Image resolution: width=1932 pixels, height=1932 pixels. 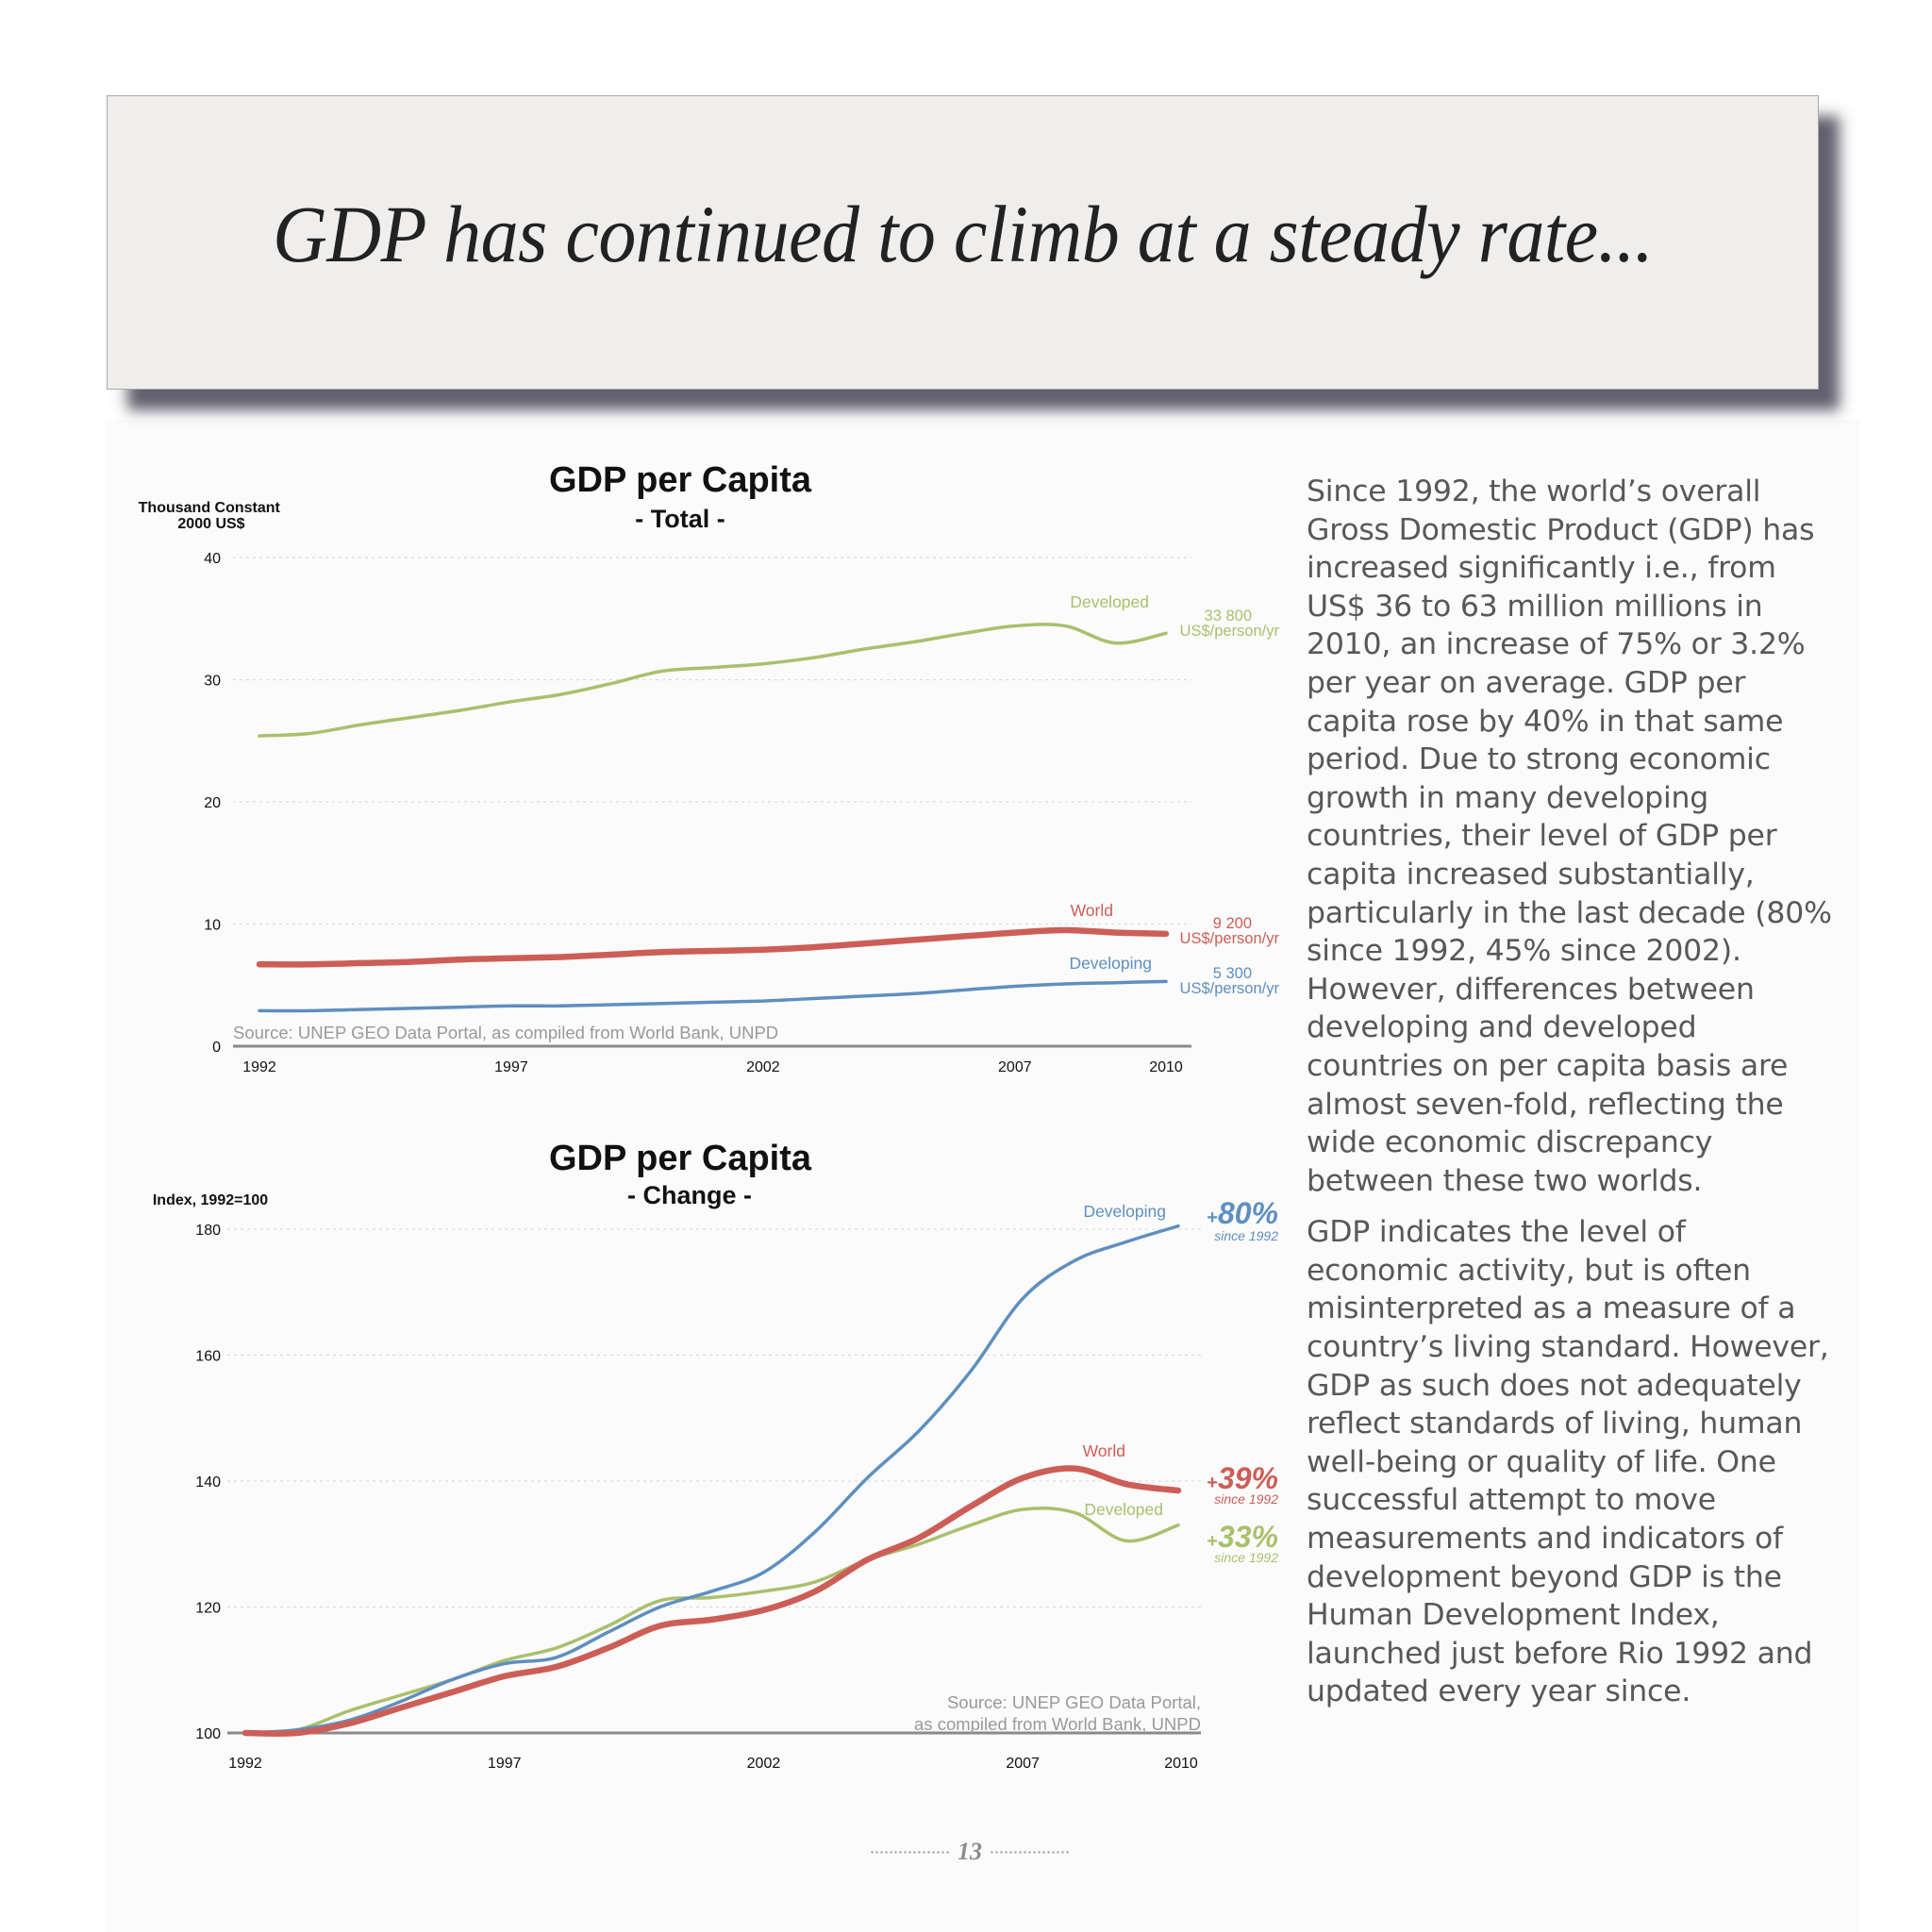 I want to click on y-tick-label: 140, so click(x=208, y=1483).